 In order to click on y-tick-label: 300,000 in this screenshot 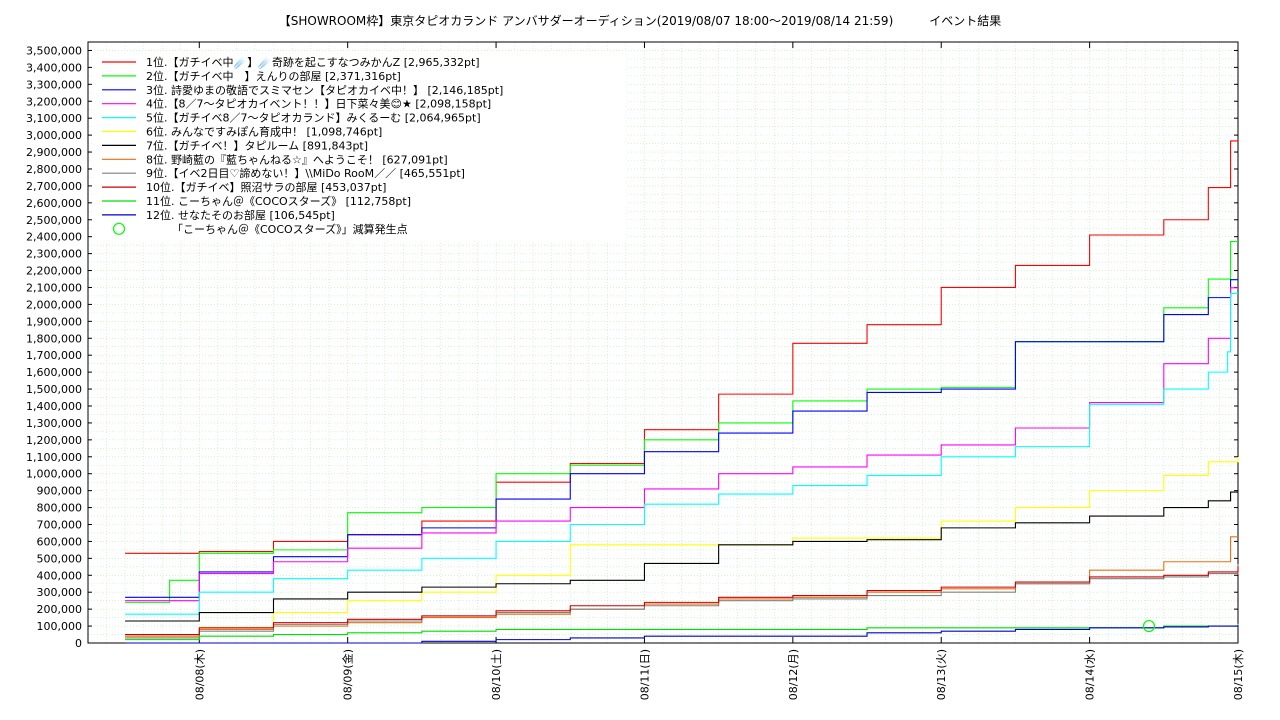, I will do `click(60, 592)`.